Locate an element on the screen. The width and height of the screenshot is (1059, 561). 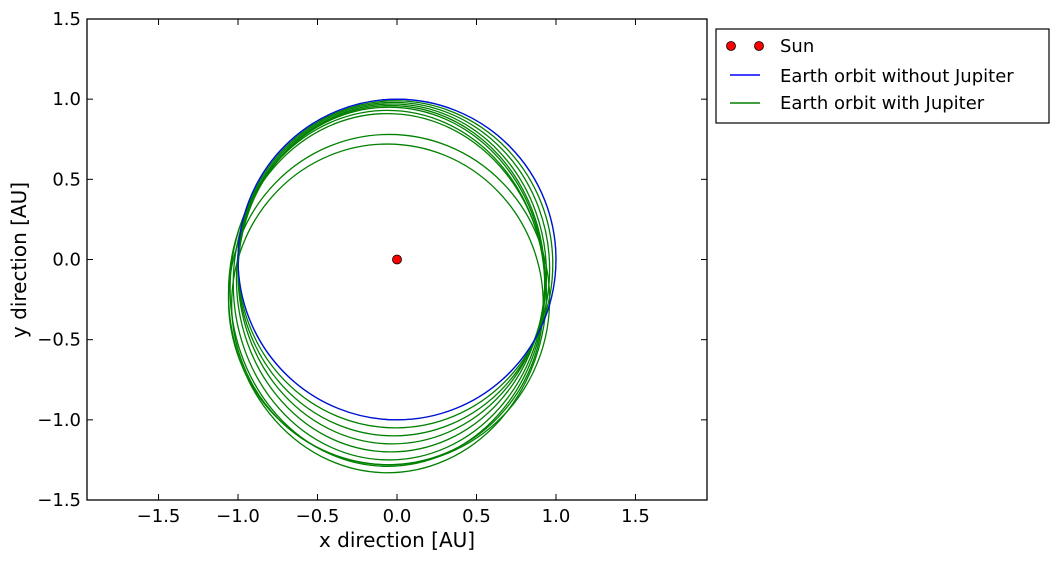
x-tick-label: 1.5 is located at coordinates (635, 516).